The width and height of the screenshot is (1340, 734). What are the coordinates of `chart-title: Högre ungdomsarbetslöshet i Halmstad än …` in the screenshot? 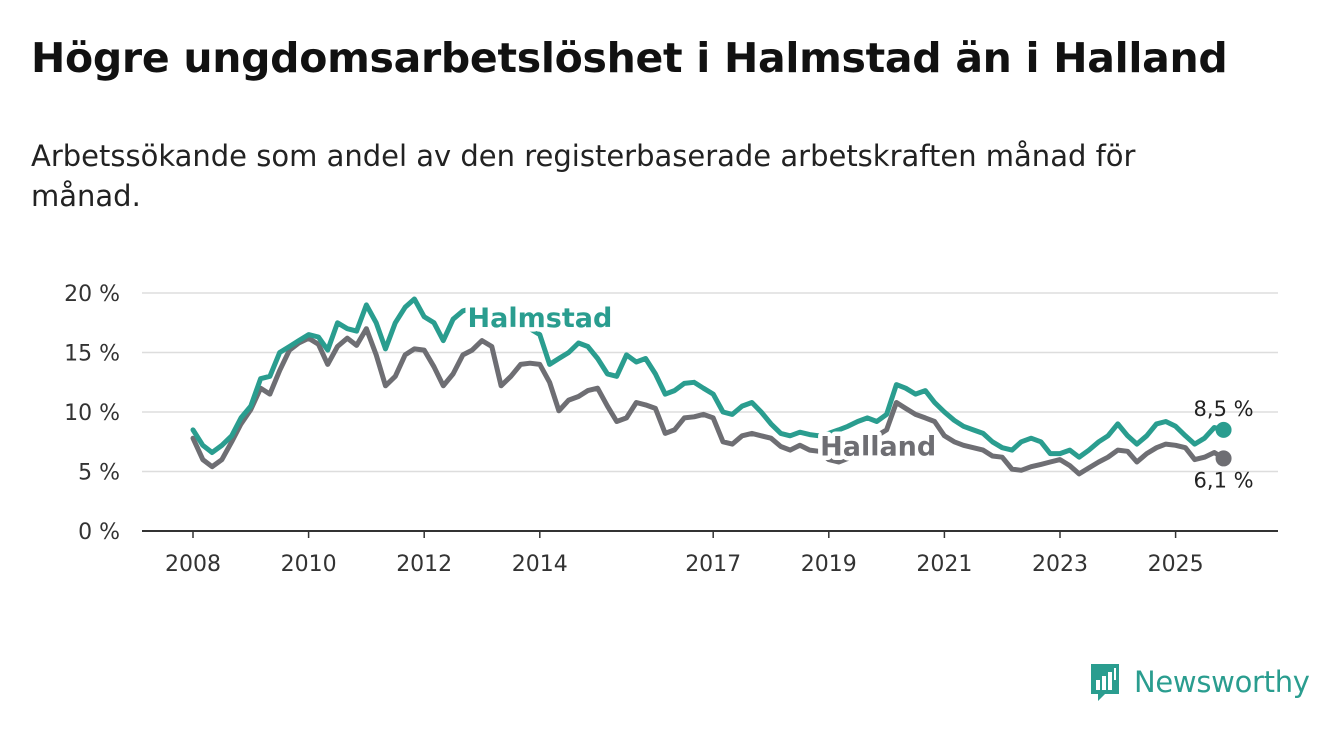 It's located at (629, 58).